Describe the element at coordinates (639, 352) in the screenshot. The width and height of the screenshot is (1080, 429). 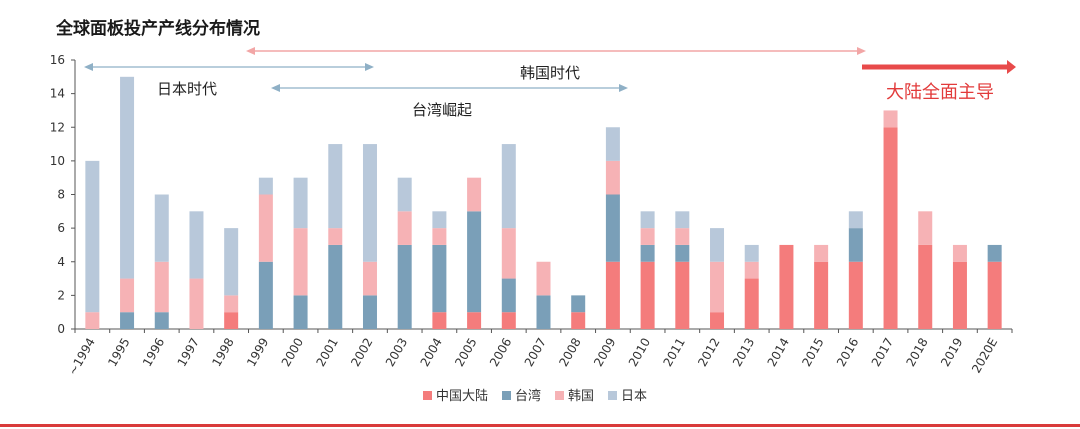
I see `x-tick-label: 2010` at that location.